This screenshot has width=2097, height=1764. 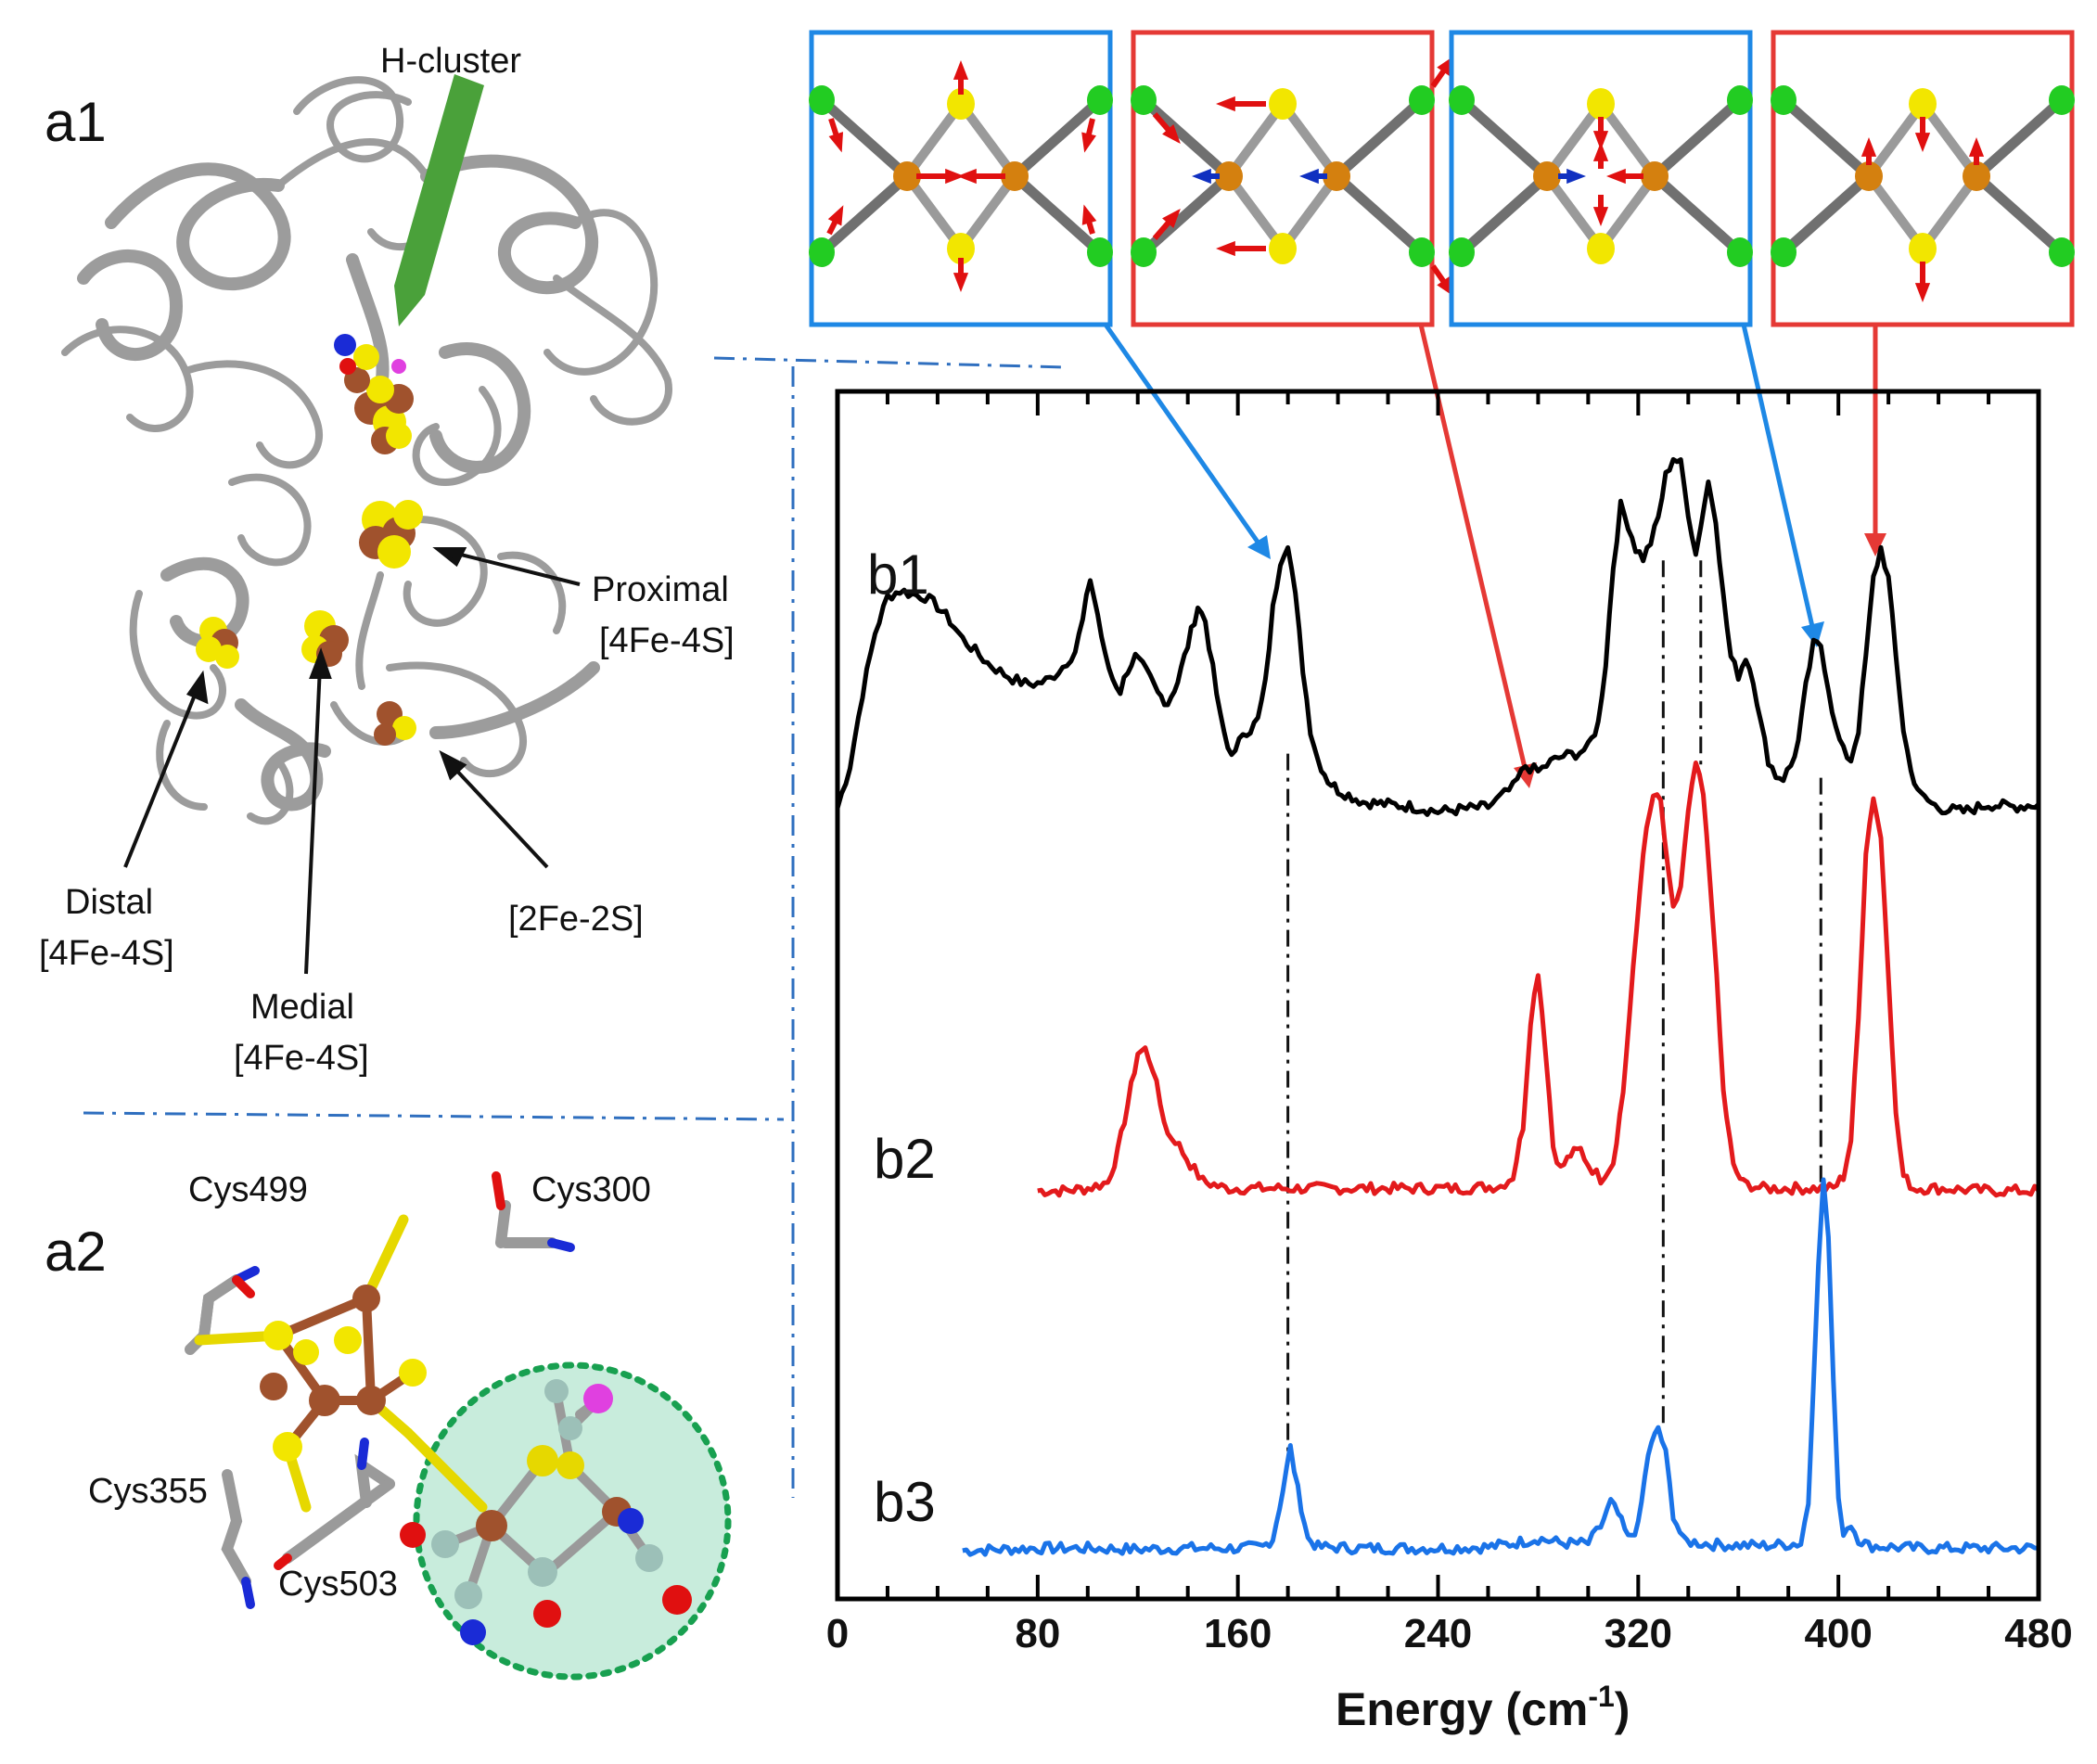 What do you see at coordinates (395, 723) in the screenshot?
I see `fe2s2-cluster-atoms` at bounding box center [395, 723].